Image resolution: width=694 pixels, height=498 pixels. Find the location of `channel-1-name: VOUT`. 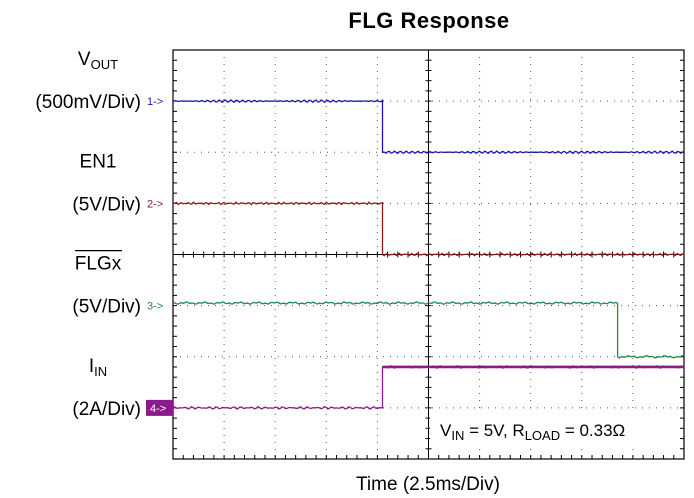

channel-1-name: VOUT is located at coordinates (98, 60).